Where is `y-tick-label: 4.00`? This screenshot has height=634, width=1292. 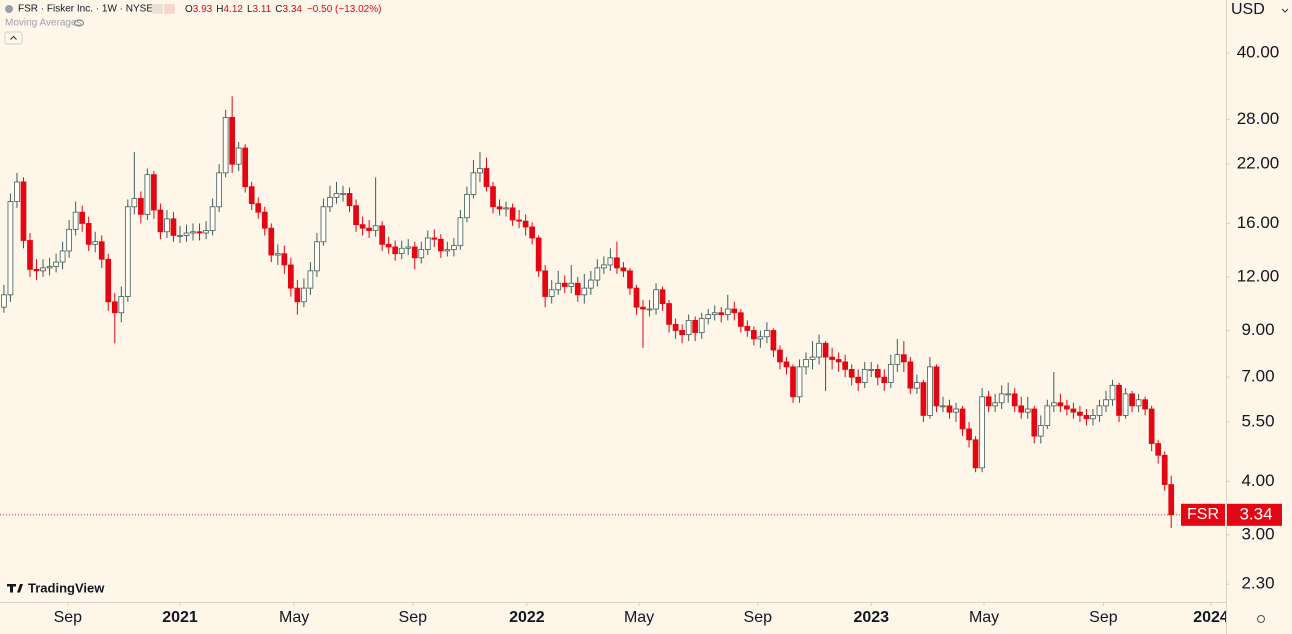
y-tick-label: 4.00 is located at coordinates (1257, 480).